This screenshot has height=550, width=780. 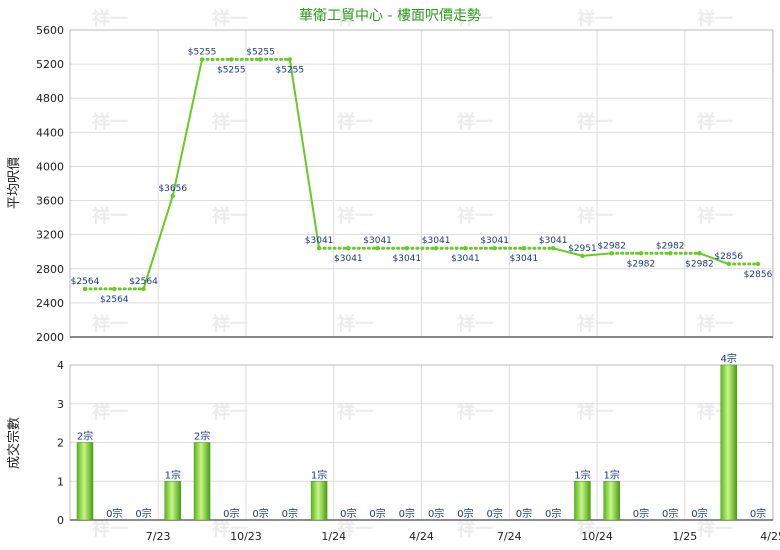 I want to click on price-tick-label: 4000, so click(x=50, y=166).